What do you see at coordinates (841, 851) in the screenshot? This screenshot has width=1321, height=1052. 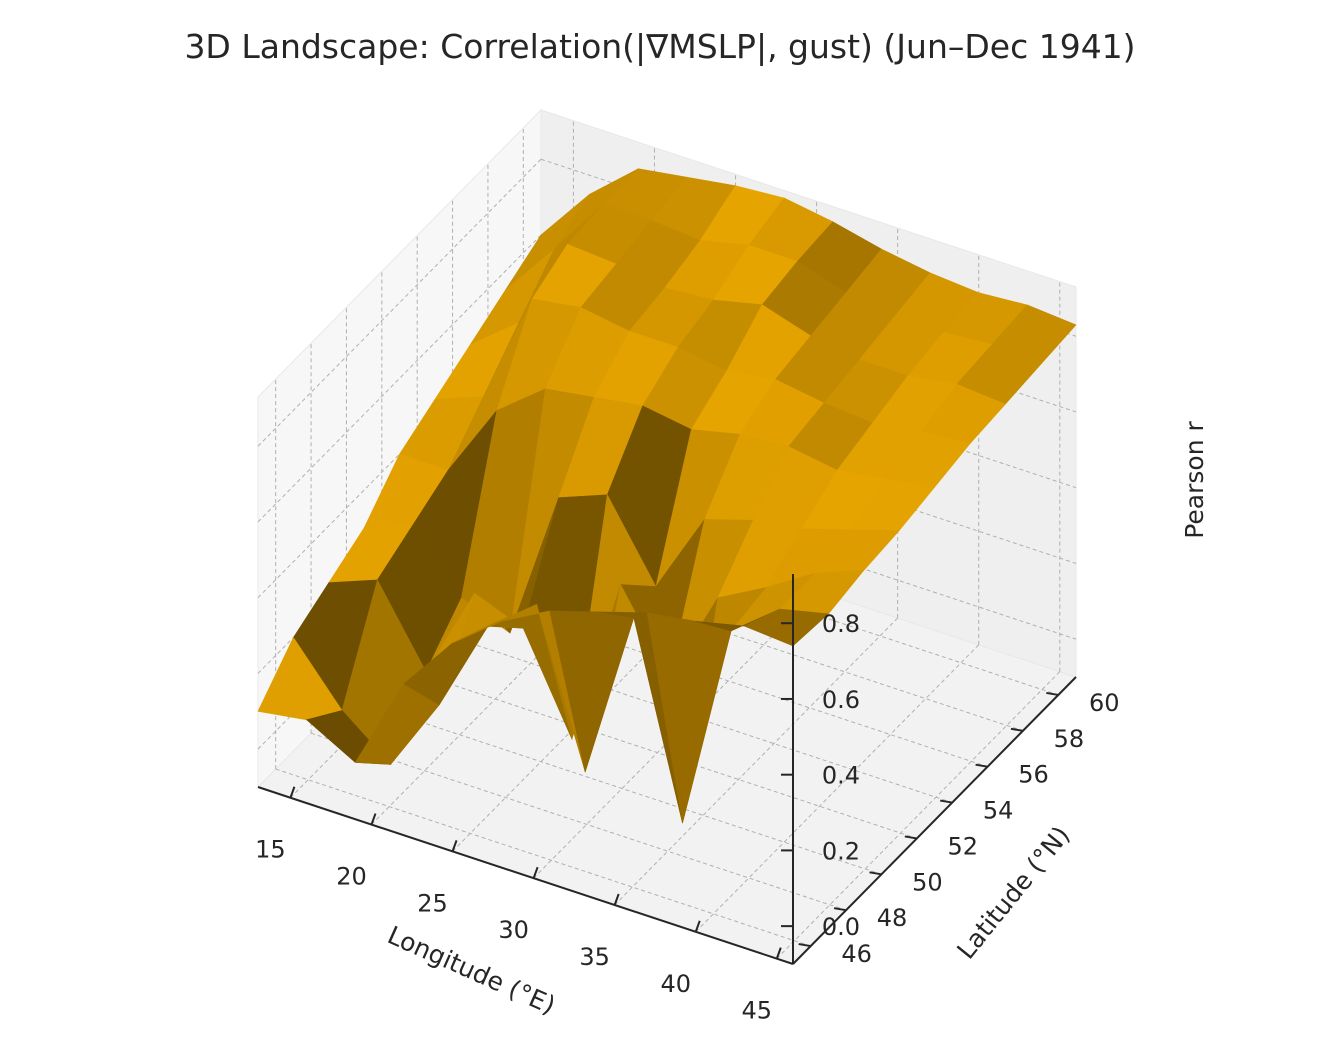 I see `z-tick-label: 0.2` at bounding box center [841, 851].